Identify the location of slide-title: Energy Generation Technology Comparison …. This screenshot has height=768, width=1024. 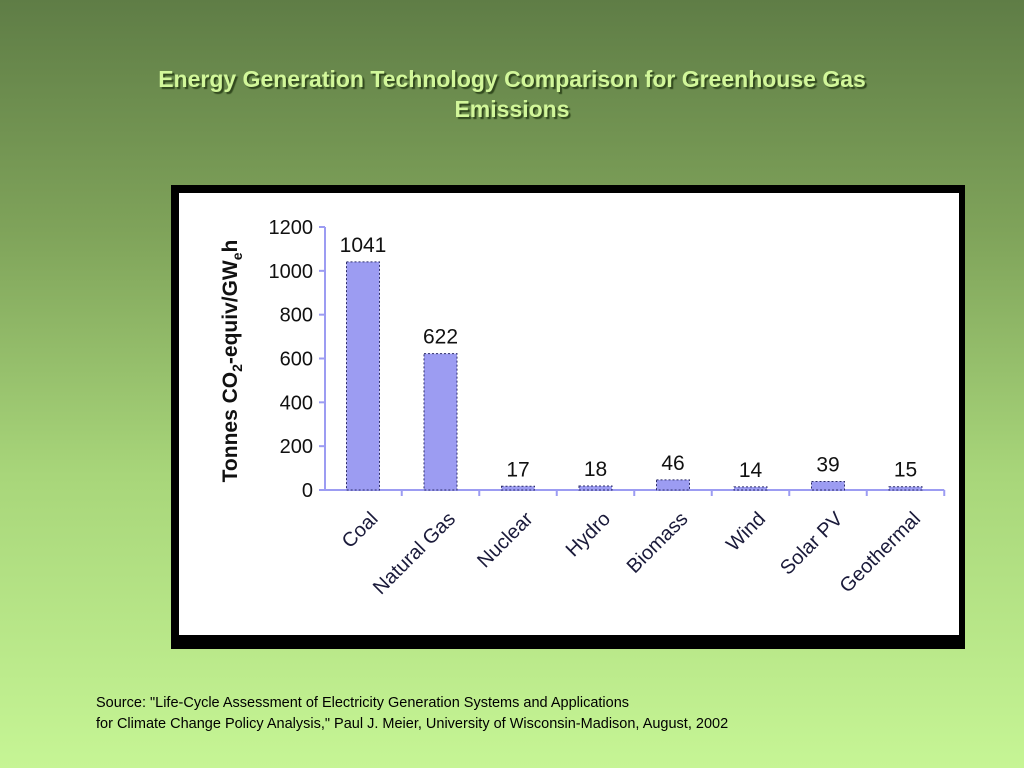
(512, 94).